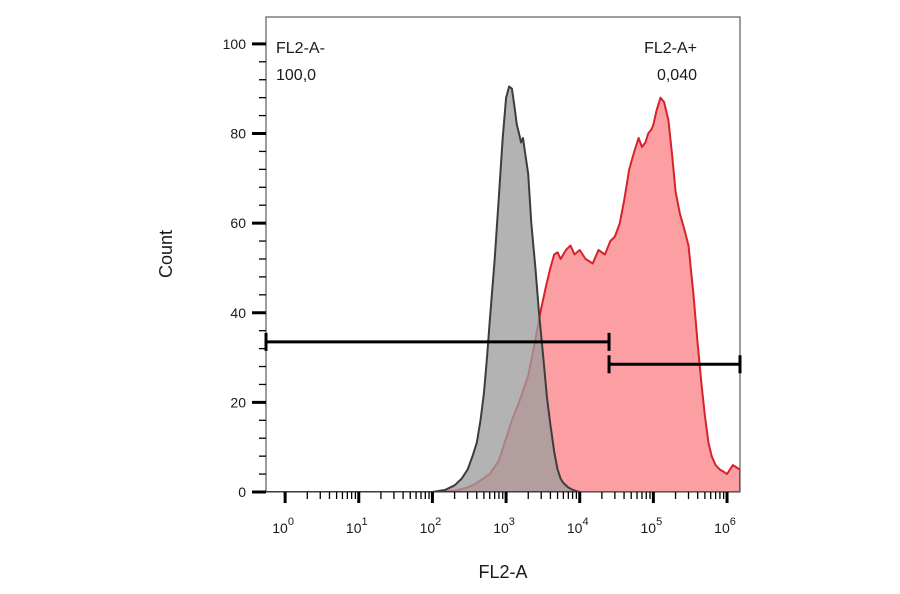 The width and height of the screenshot is (900, 594). I want to click on y-axis: 0 20 40 60 80 100, so click(244, 268).